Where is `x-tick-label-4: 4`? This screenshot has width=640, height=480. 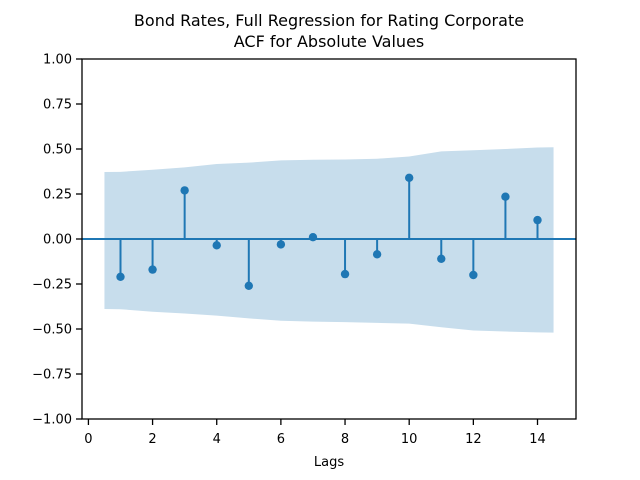 x-tick-label-4: 4 is located at coordinates (217, 439).